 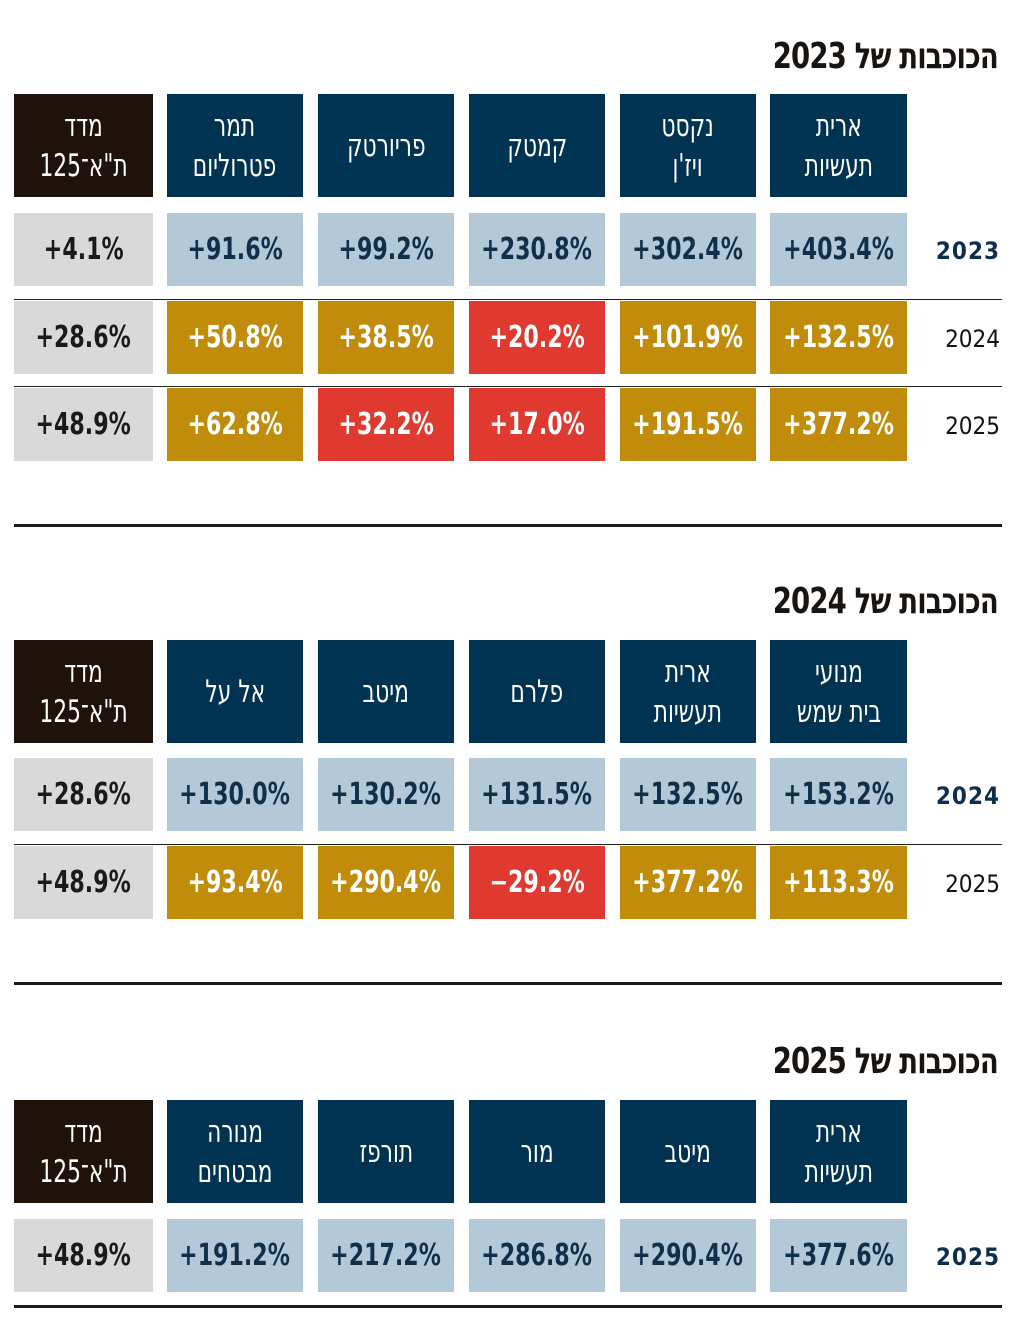 I want to click on value-cell: +377.6%, so click(x=838, y=1255).